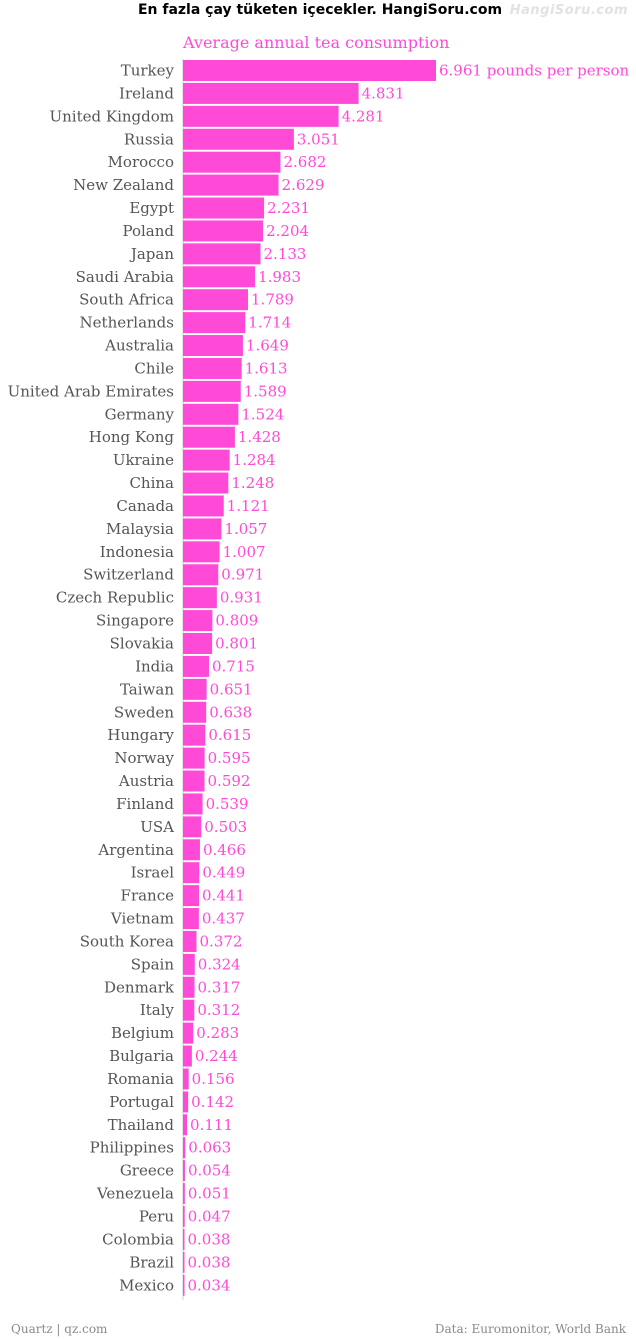  Describe the element at coordinates (219, 964) in the screenshot. I see `value-label: 0.324` at that location.